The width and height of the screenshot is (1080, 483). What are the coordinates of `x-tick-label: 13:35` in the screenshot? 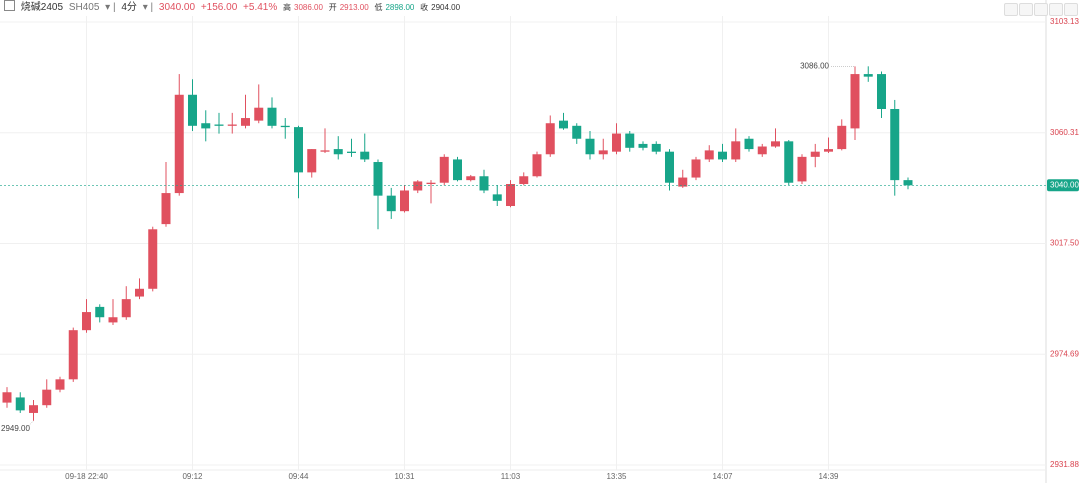 It's located at (616, 476).